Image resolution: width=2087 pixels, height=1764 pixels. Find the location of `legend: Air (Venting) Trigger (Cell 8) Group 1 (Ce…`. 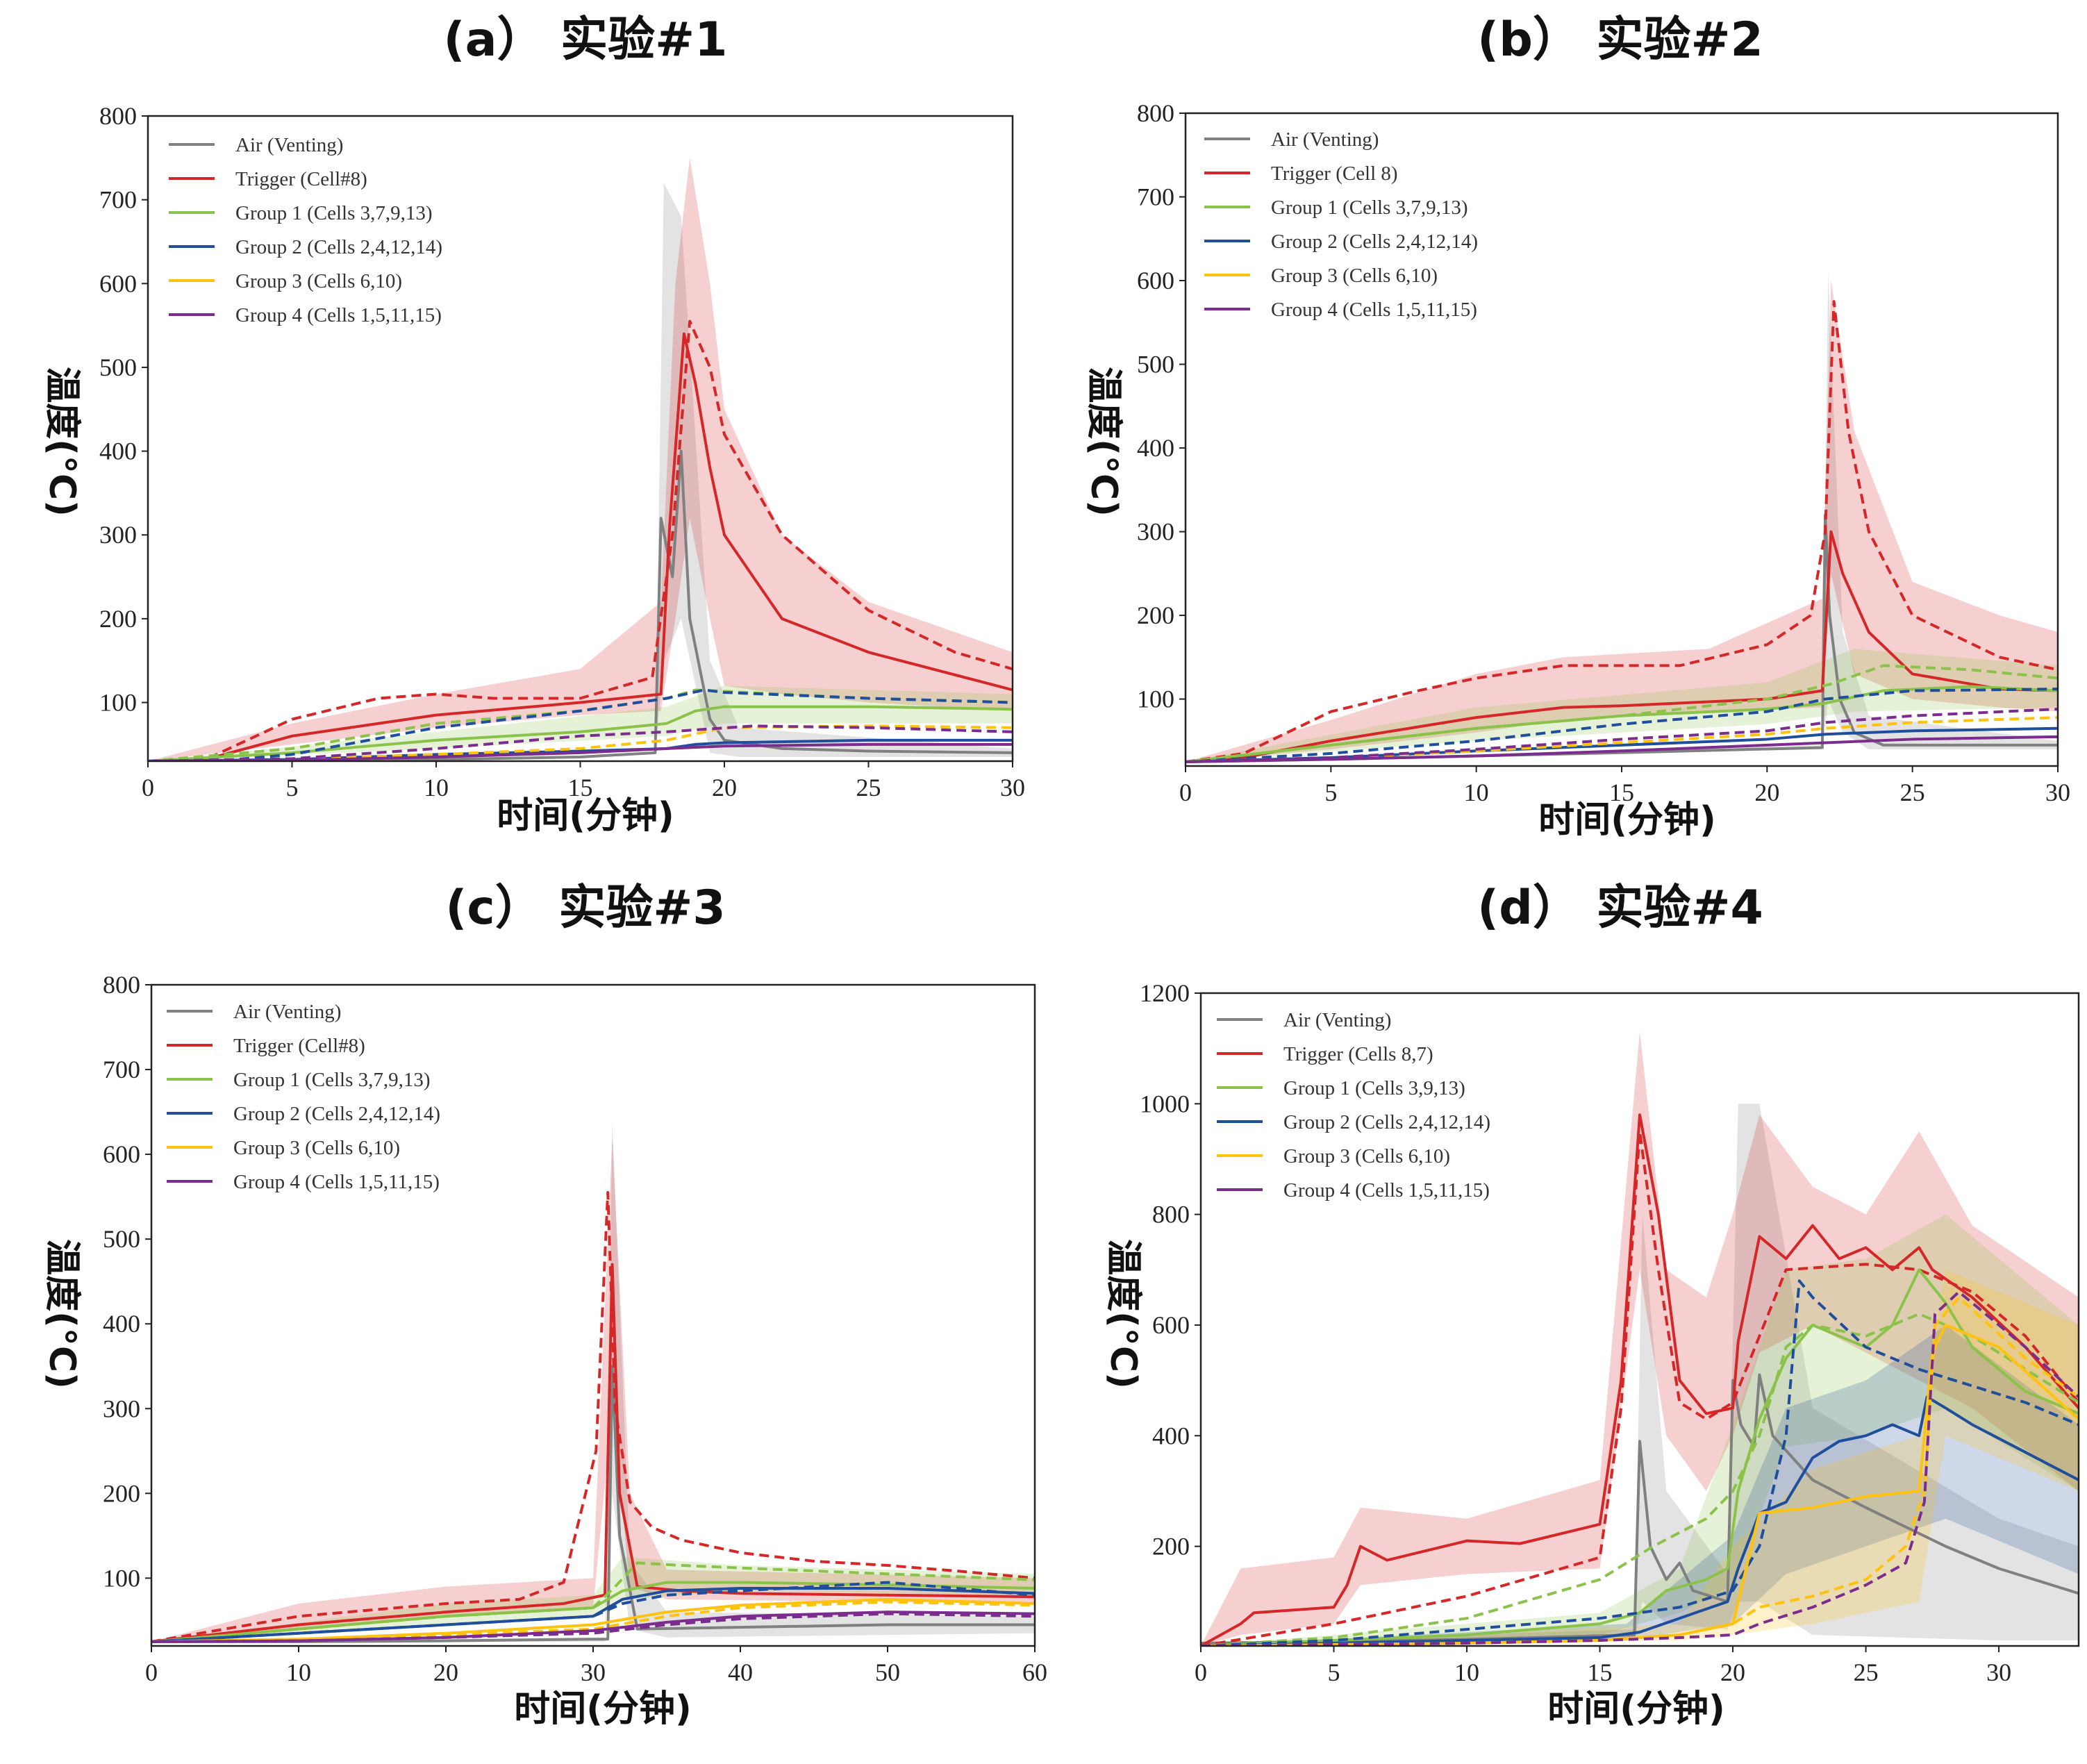

legend: Air (Venting) Trigger (Cell 8) Group 1 (Ce… is located at coordinates (1341, 224).